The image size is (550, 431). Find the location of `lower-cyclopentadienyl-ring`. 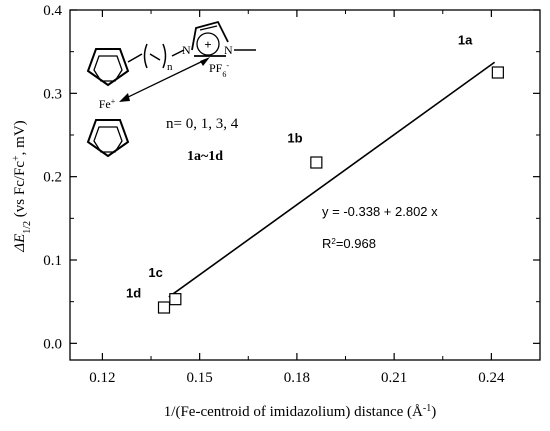

lower-cyclopentadienyl-ring is located at coordinates (108, 138).